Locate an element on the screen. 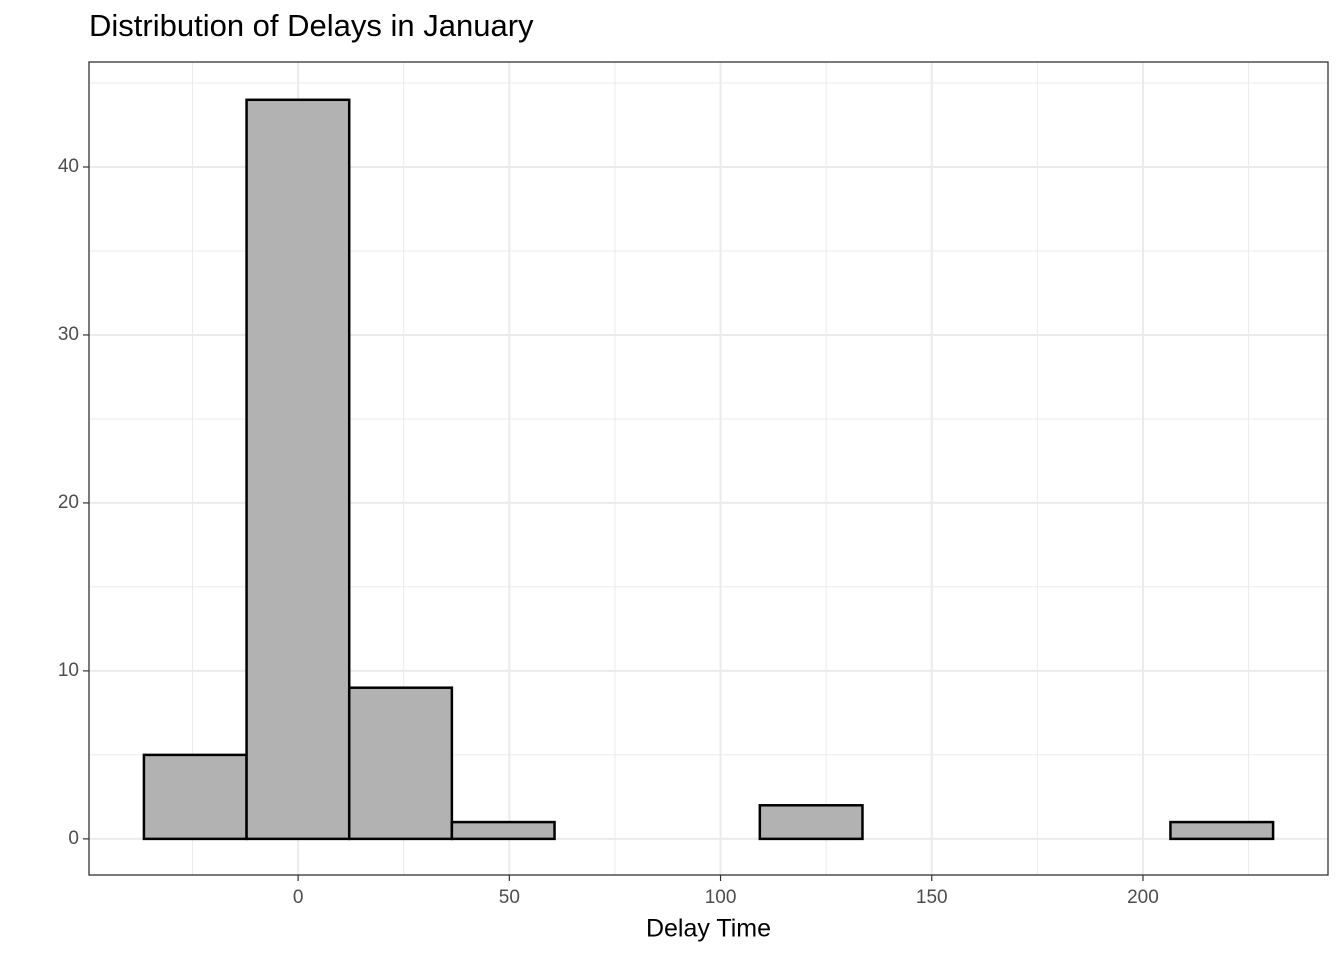 The width and height of the screenshot is (1344, 960). x-tick-label: 100 is located at coordinates (721, 897).